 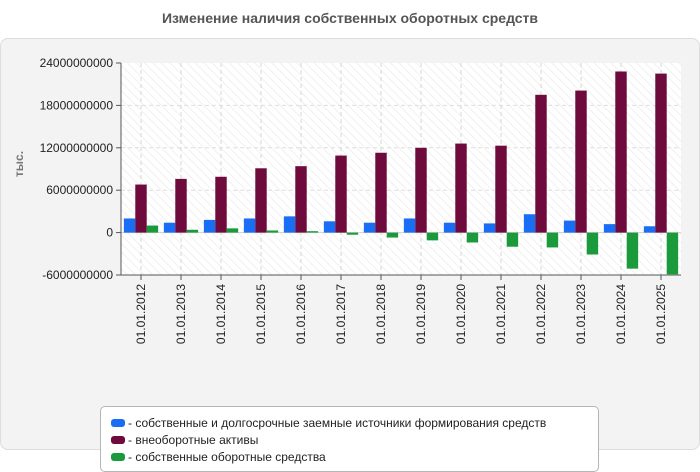 What do you see at coordinates (349, 456) in the screenshot?
I see `legend-item: - собственные оборотные средства` at bounding box center [349, 456].